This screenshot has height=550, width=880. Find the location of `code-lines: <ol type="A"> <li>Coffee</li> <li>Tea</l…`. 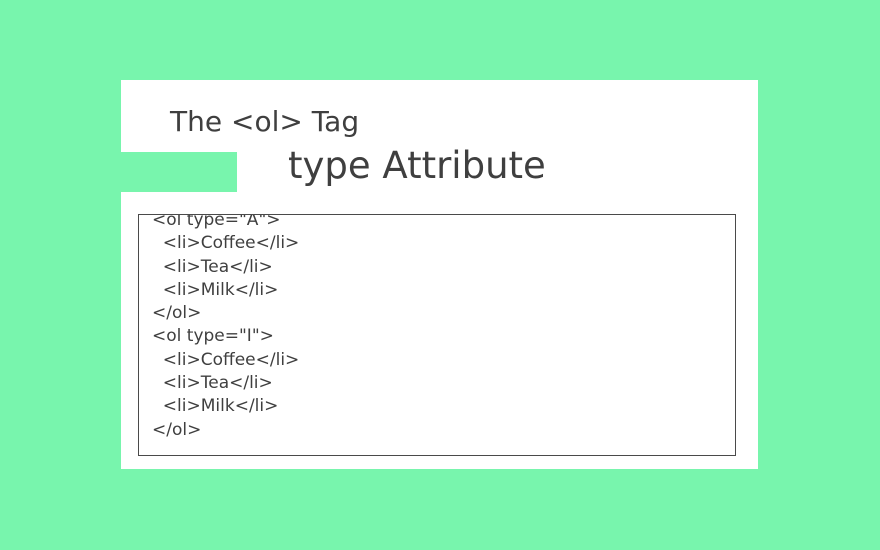

code-lines: <ol type="A"> <li>Coffee</li> <li>Tea</l… is located at coordinates (226, 328).